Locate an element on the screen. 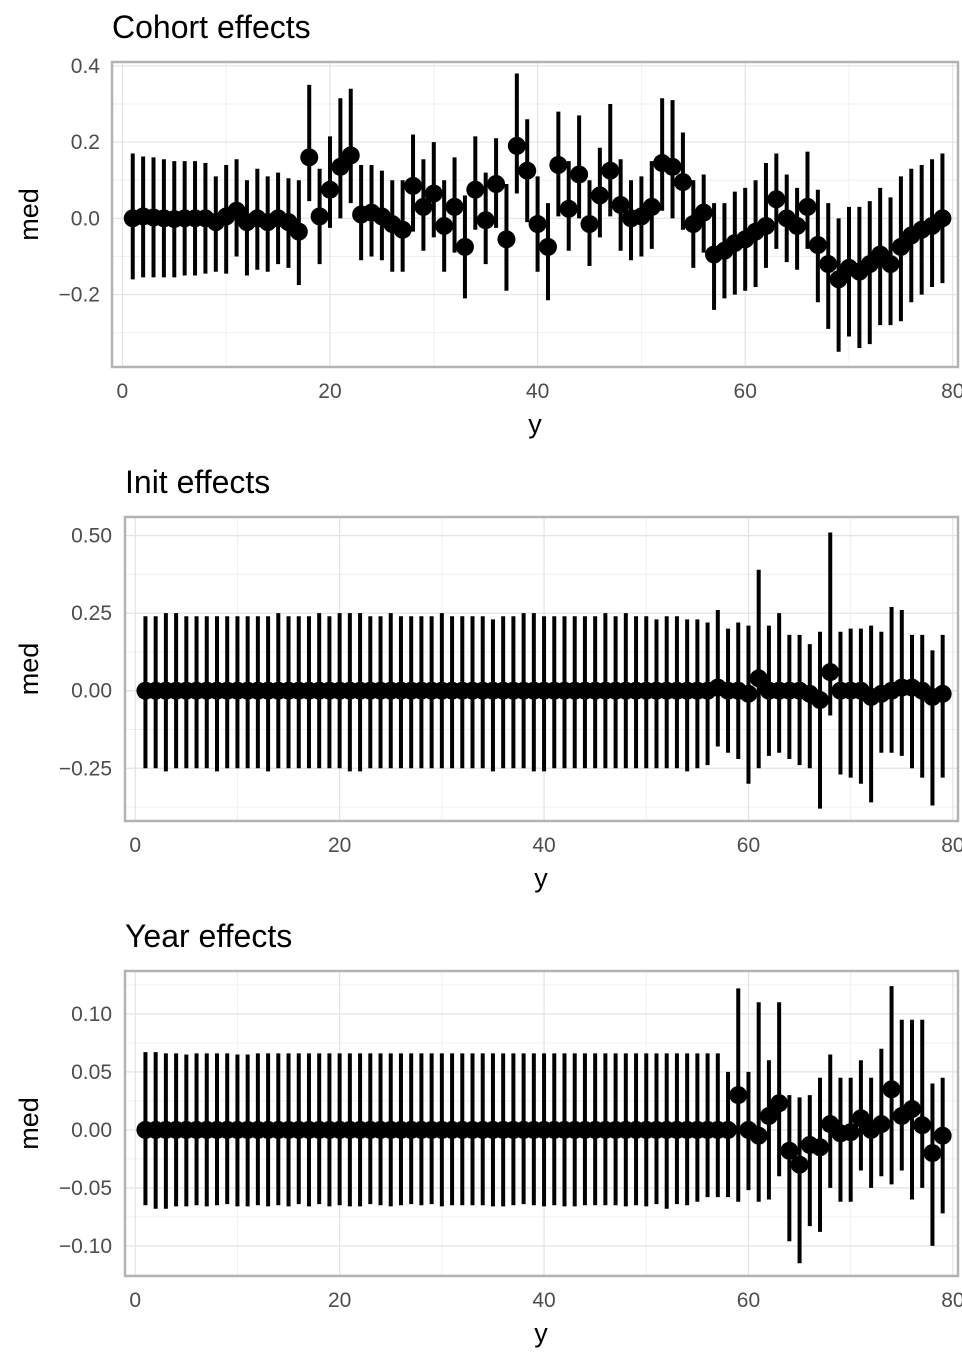  init-effects-x-tick-label: 80 is located at coordinates (951, 845).